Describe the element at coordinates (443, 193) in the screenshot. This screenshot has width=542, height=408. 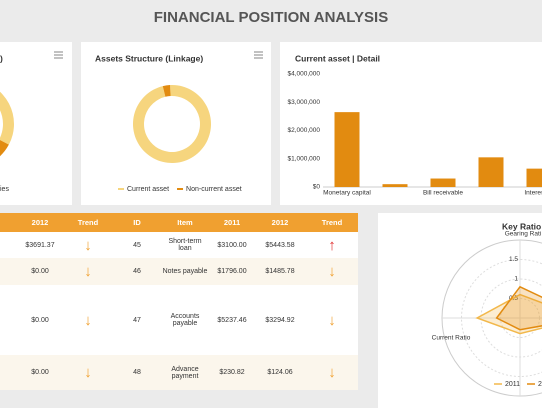
I see `x-tick-label: Bill receivable` at that location.